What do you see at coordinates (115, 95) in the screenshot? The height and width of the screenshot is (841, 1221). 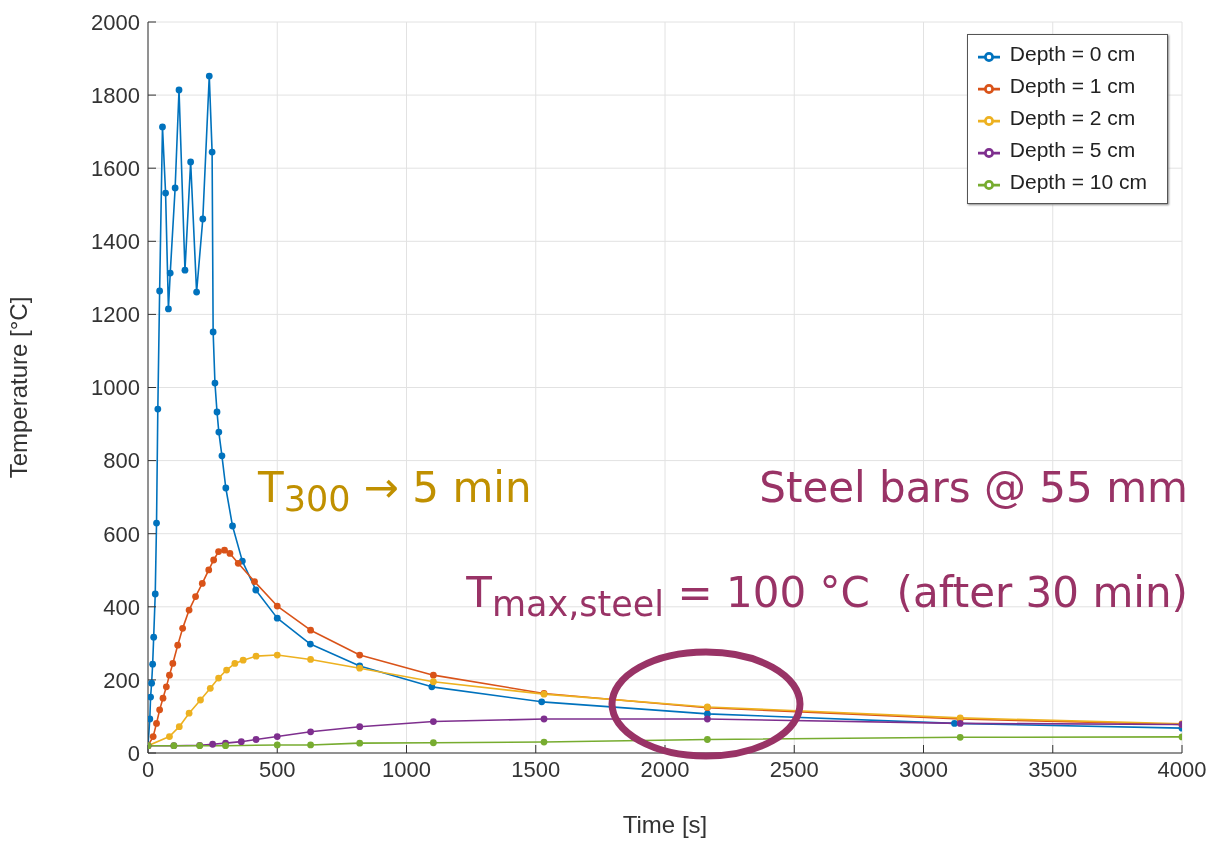 I see `y-tick-label: 1800` at bounding box center [115, 95].